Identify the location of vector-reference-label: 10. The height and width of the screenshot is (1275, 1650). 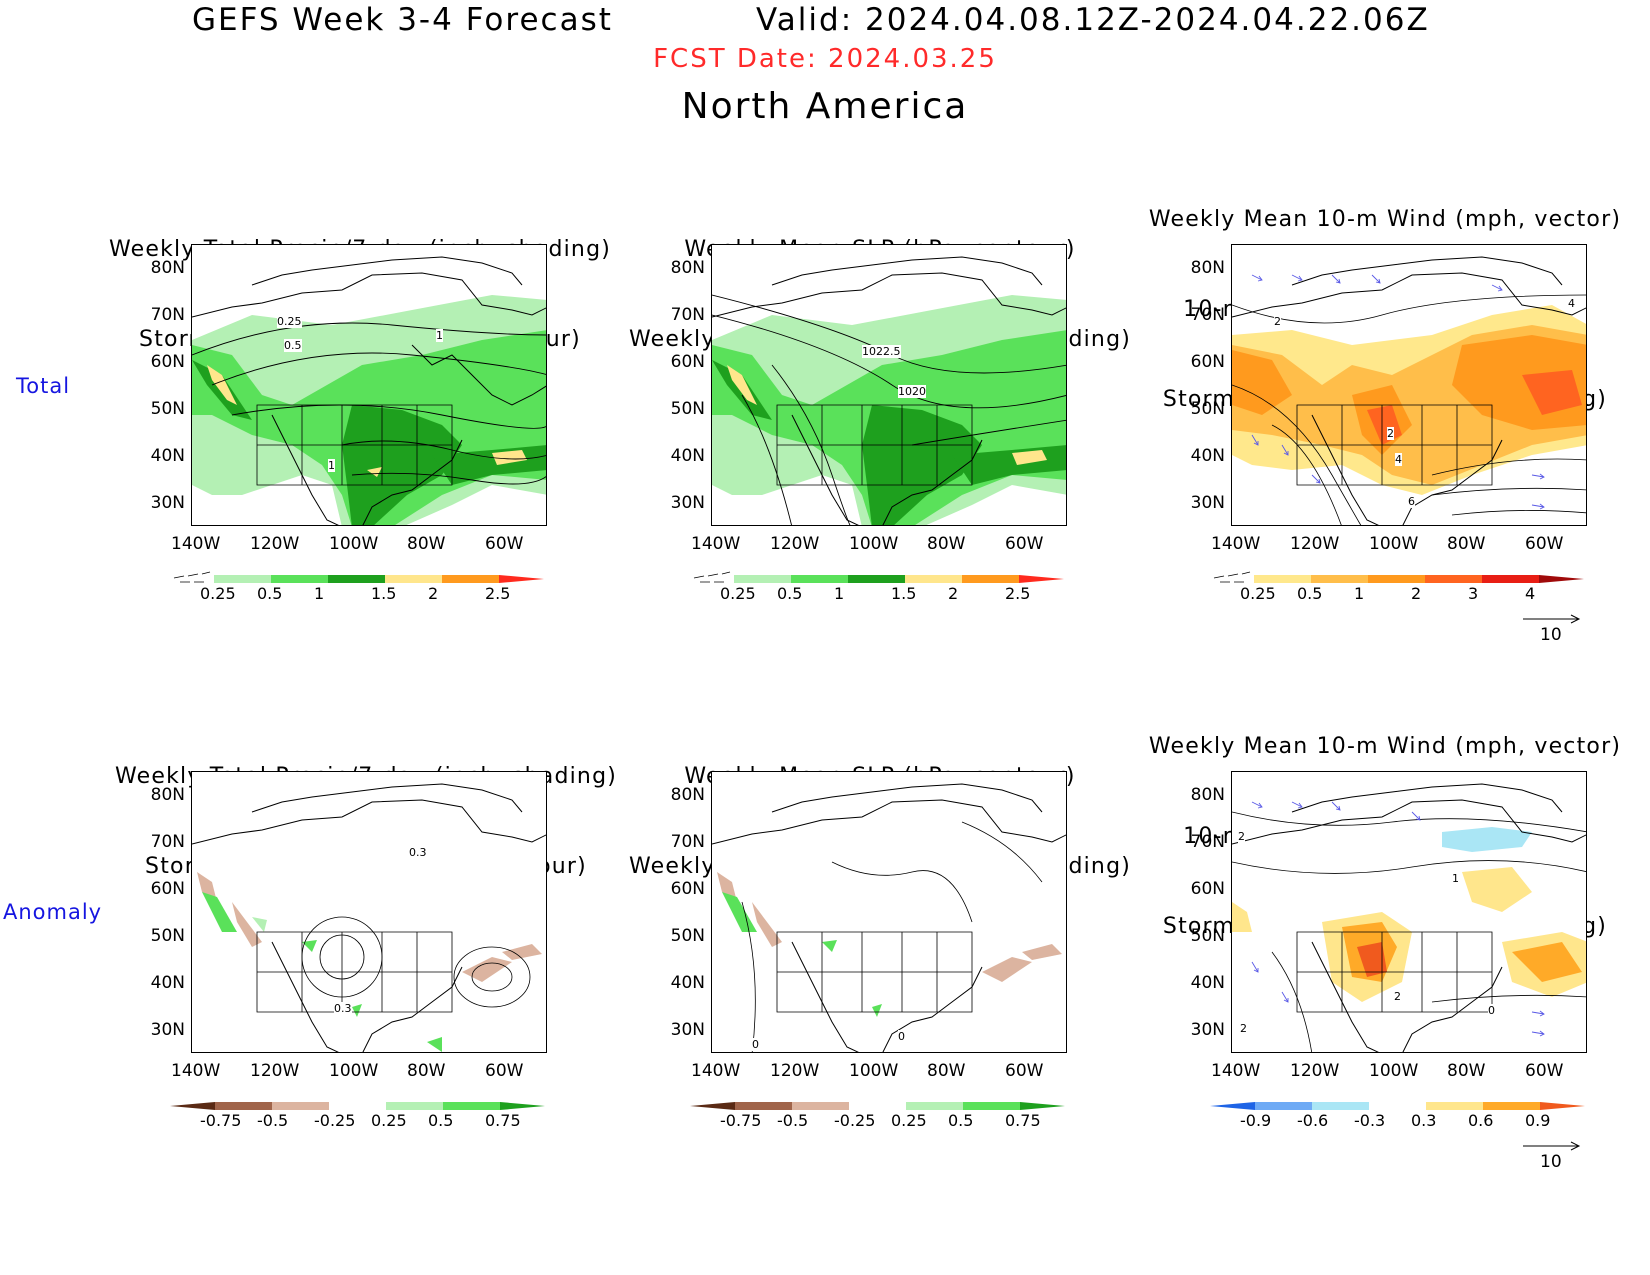
(1551, 1162).